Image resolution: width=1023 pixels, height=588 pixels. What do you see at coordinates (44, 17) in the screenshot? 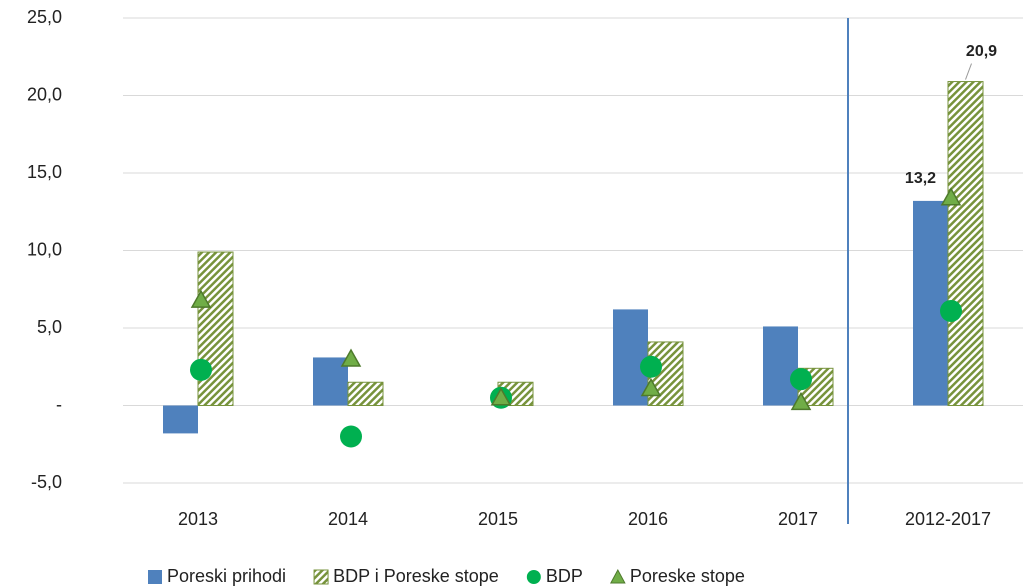
I see `y-tick-label: 25,0` at bounding box center [44, 17].